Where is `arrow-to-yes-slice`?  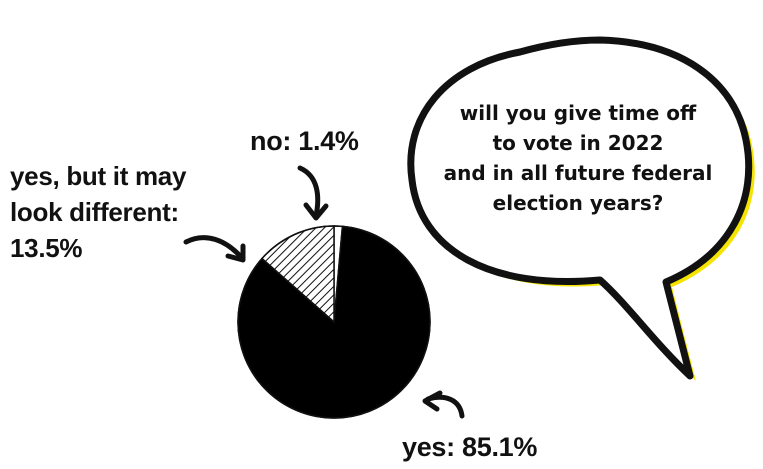
arrow-to-yes-slice is located at coordinates (443, 404).